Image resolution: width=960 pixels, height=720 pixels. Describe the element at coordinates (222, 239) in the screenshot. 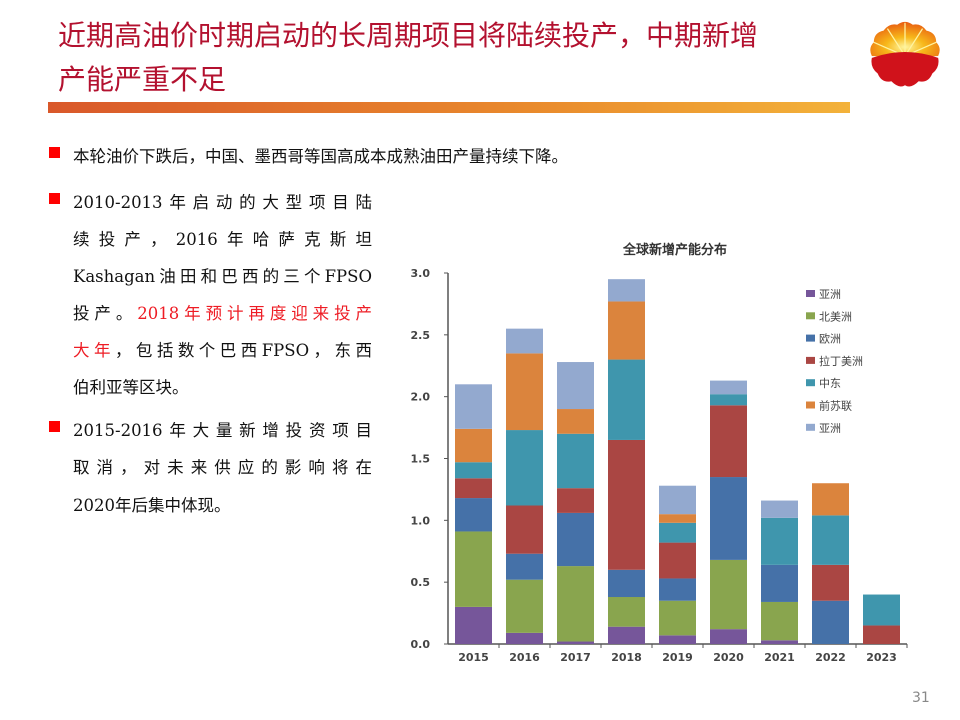

I see `bullet-2-line: 续投产，2016年哈萨克斯坦` at that location.